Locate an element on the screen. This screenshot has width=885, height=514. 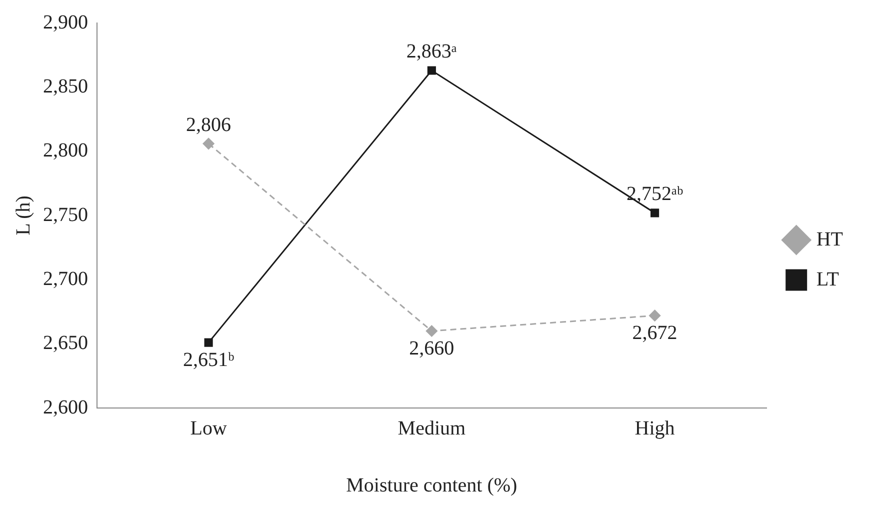
data-label: 2,651ᵇ is located at coordinates (208, 359).